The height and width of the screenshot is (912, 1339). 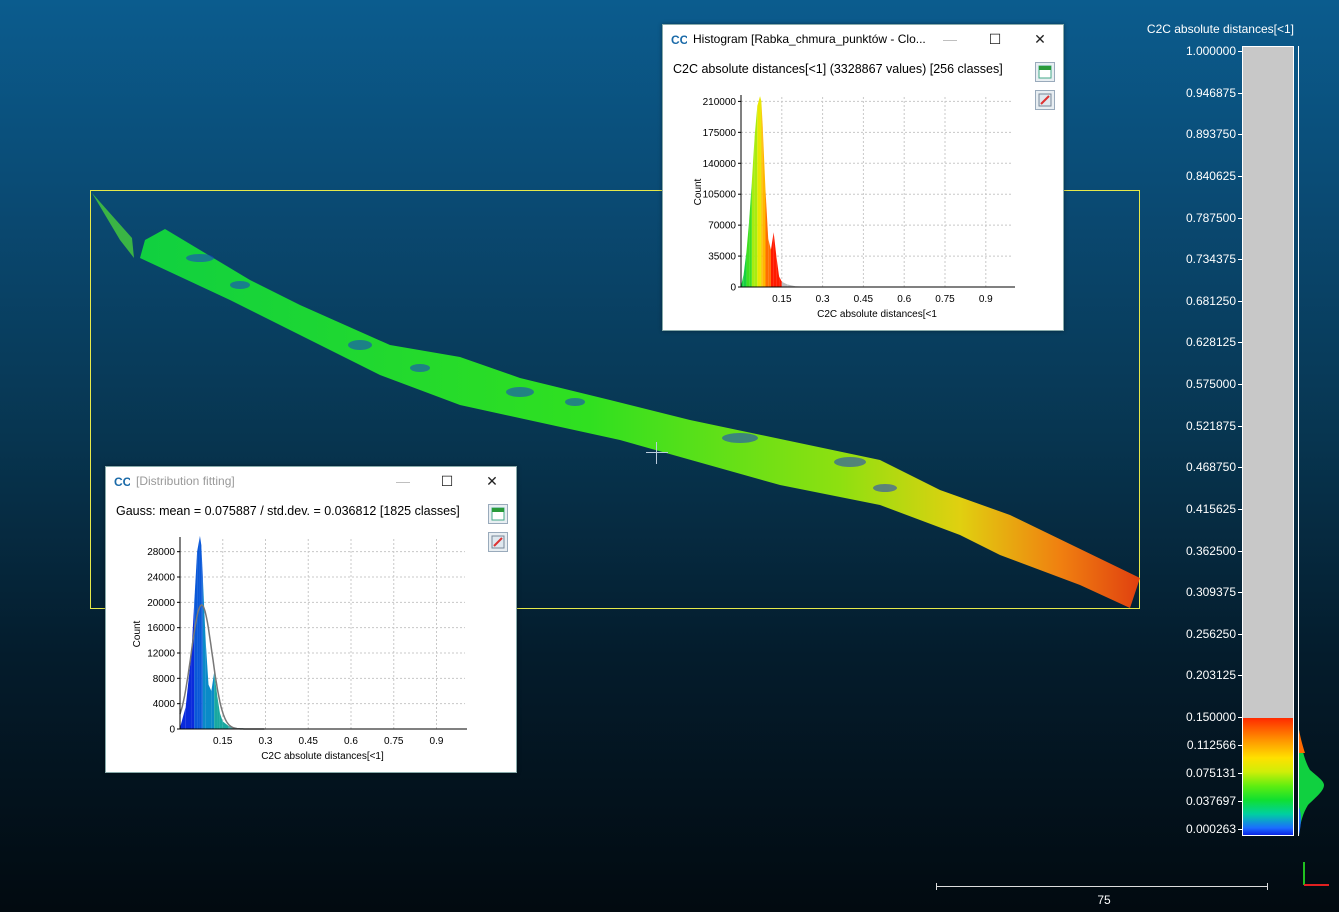 I want to click on cloudcompare-logo-icon: CC, so click(x=679, y=39).